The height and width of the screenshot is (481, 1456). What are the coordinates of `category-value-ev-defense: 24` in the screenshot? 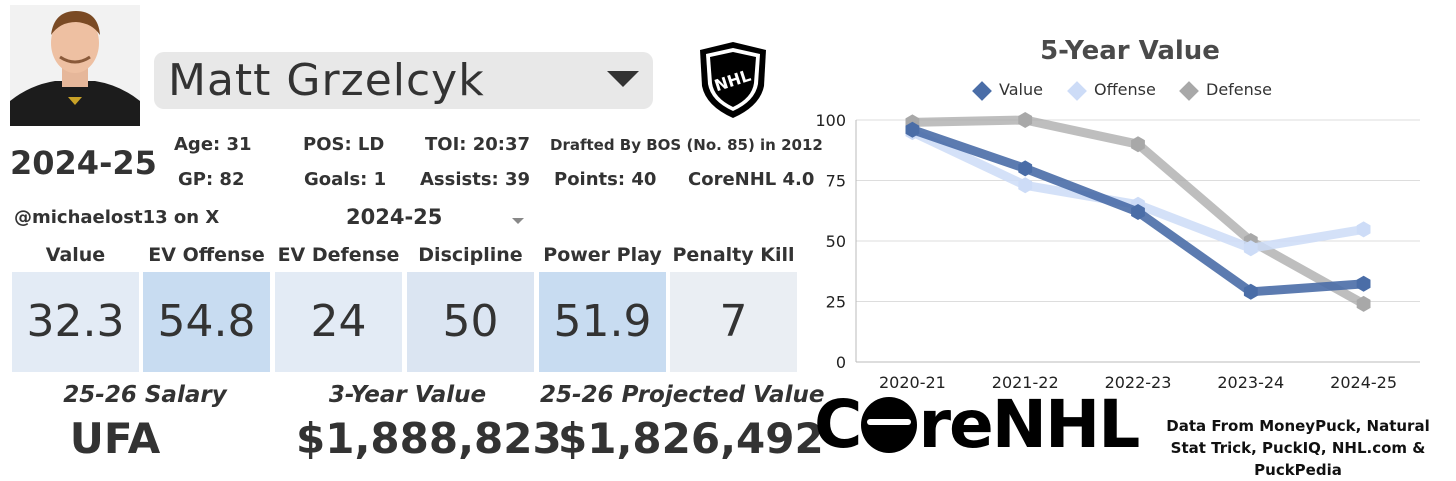 It's located at (338, 322).